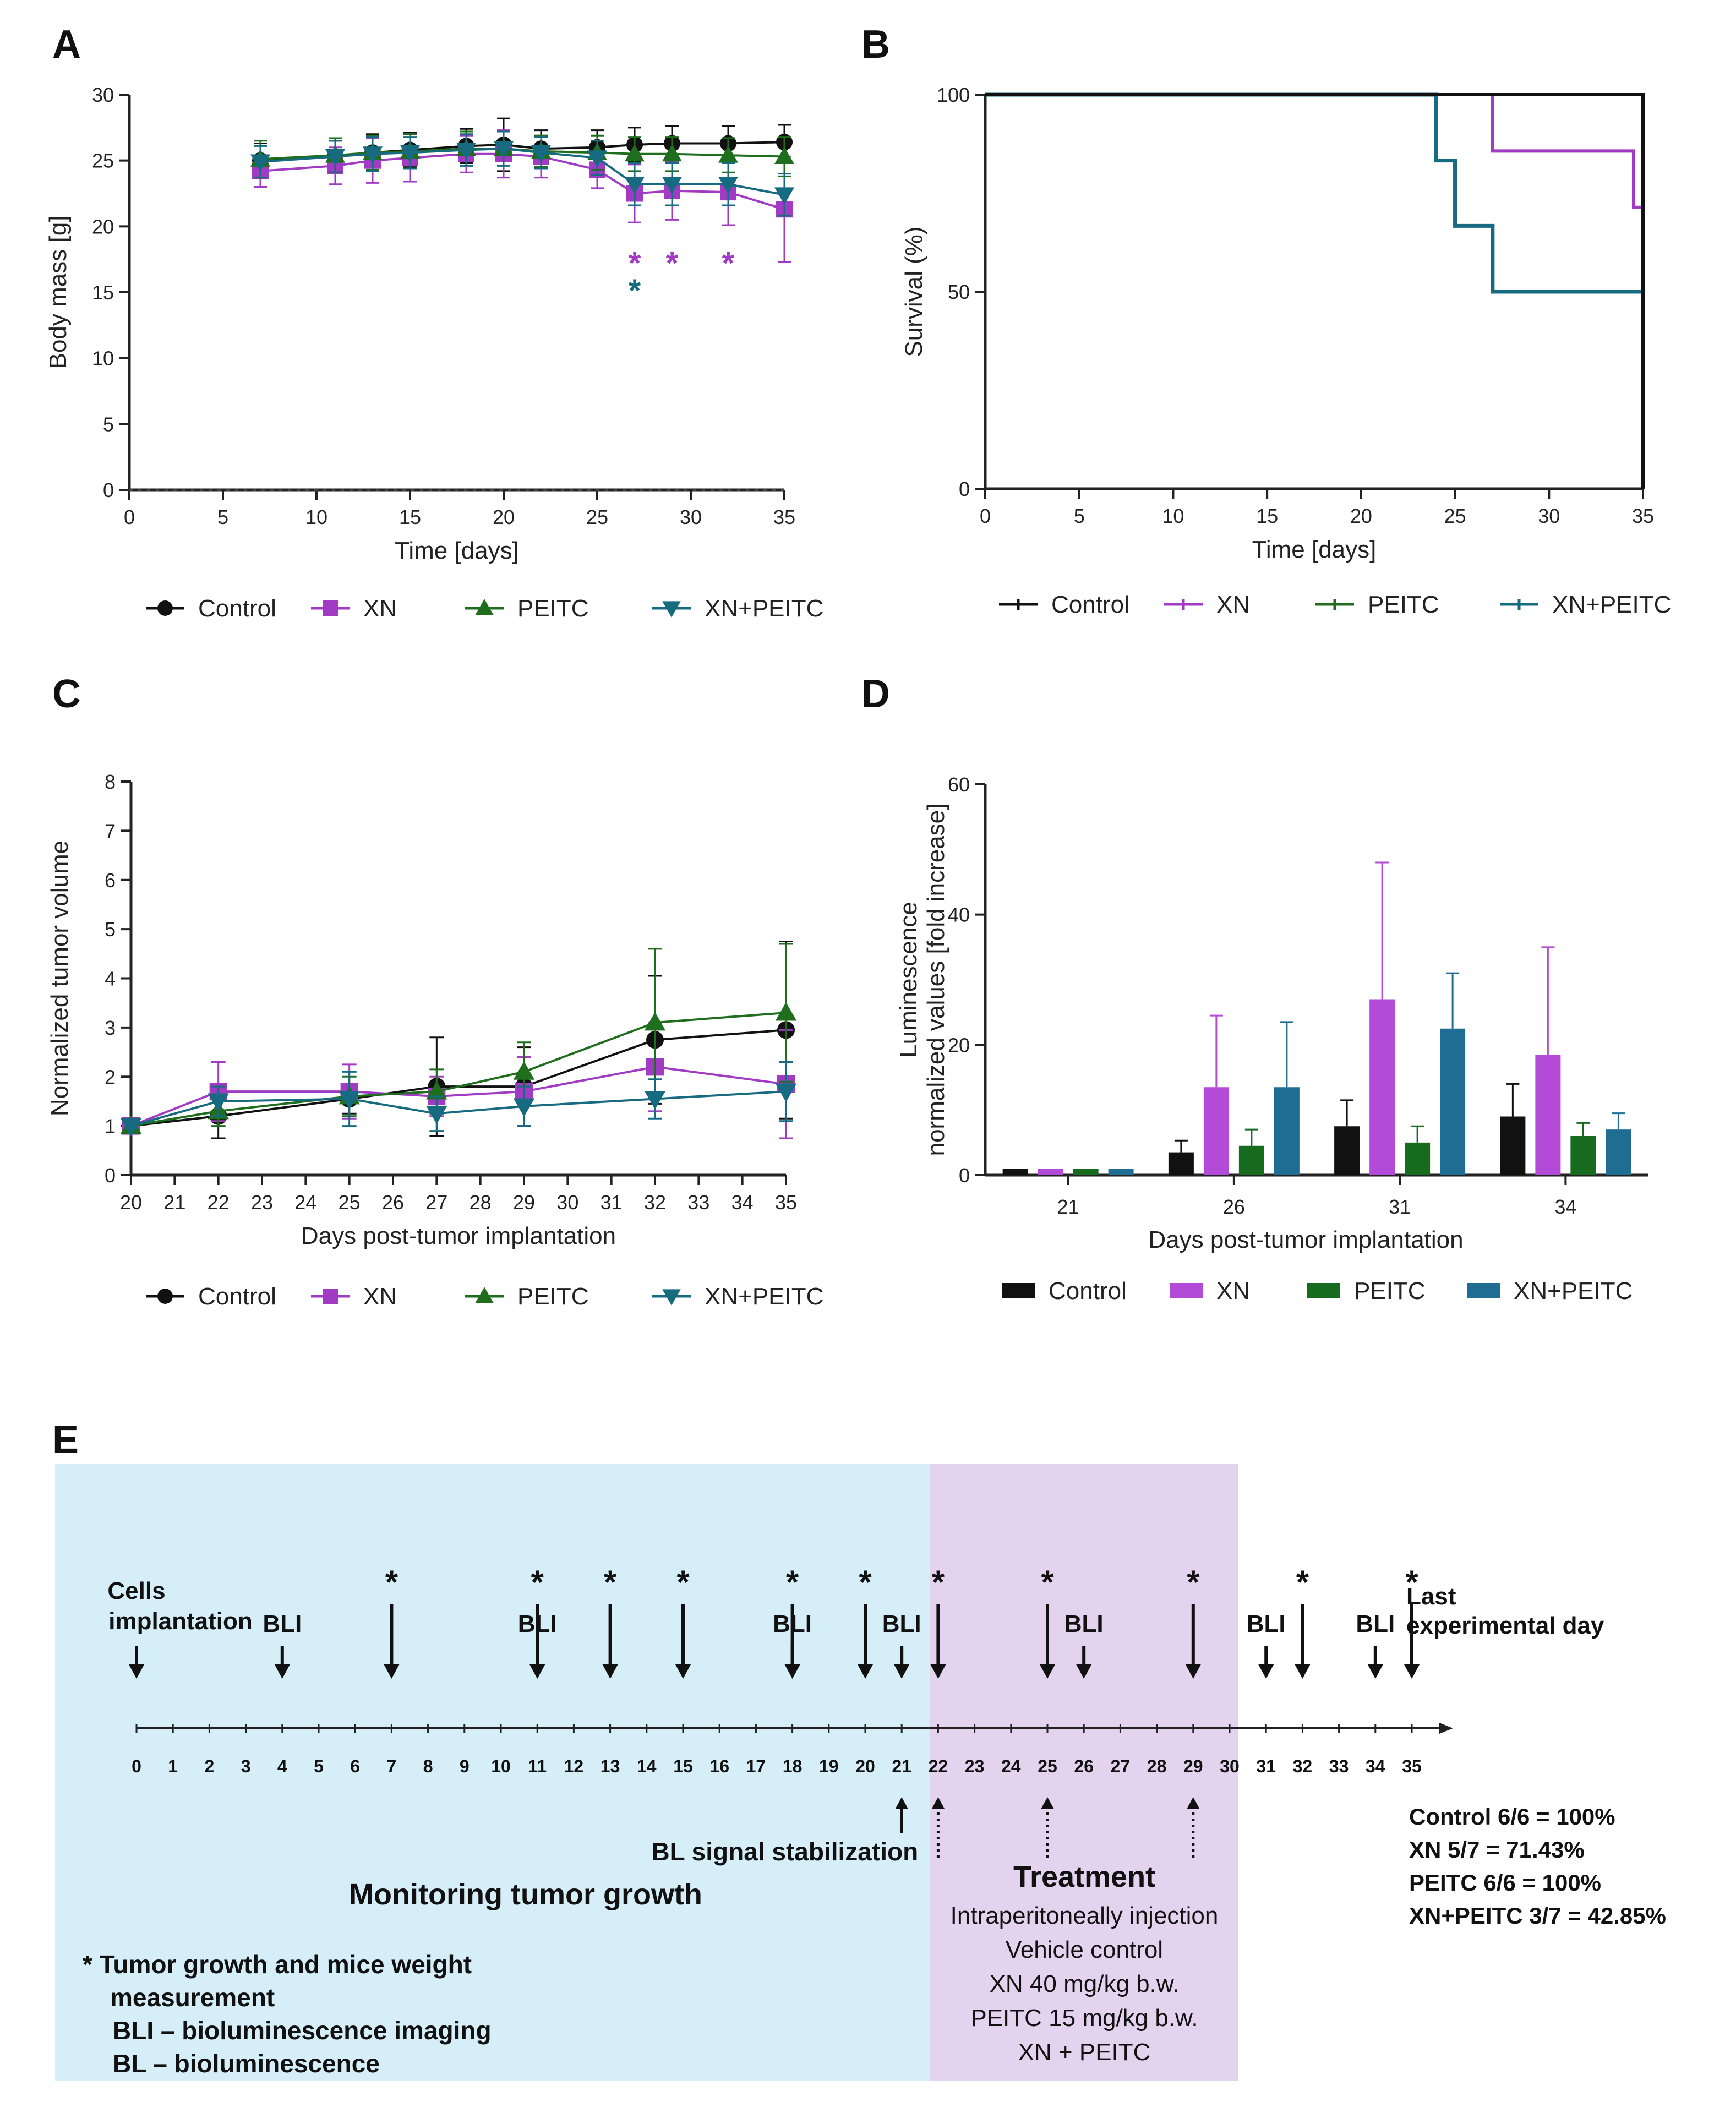  Describe the element at coordinates (1382, 1087) in the screenshot. I see `bar-xn` at that location.